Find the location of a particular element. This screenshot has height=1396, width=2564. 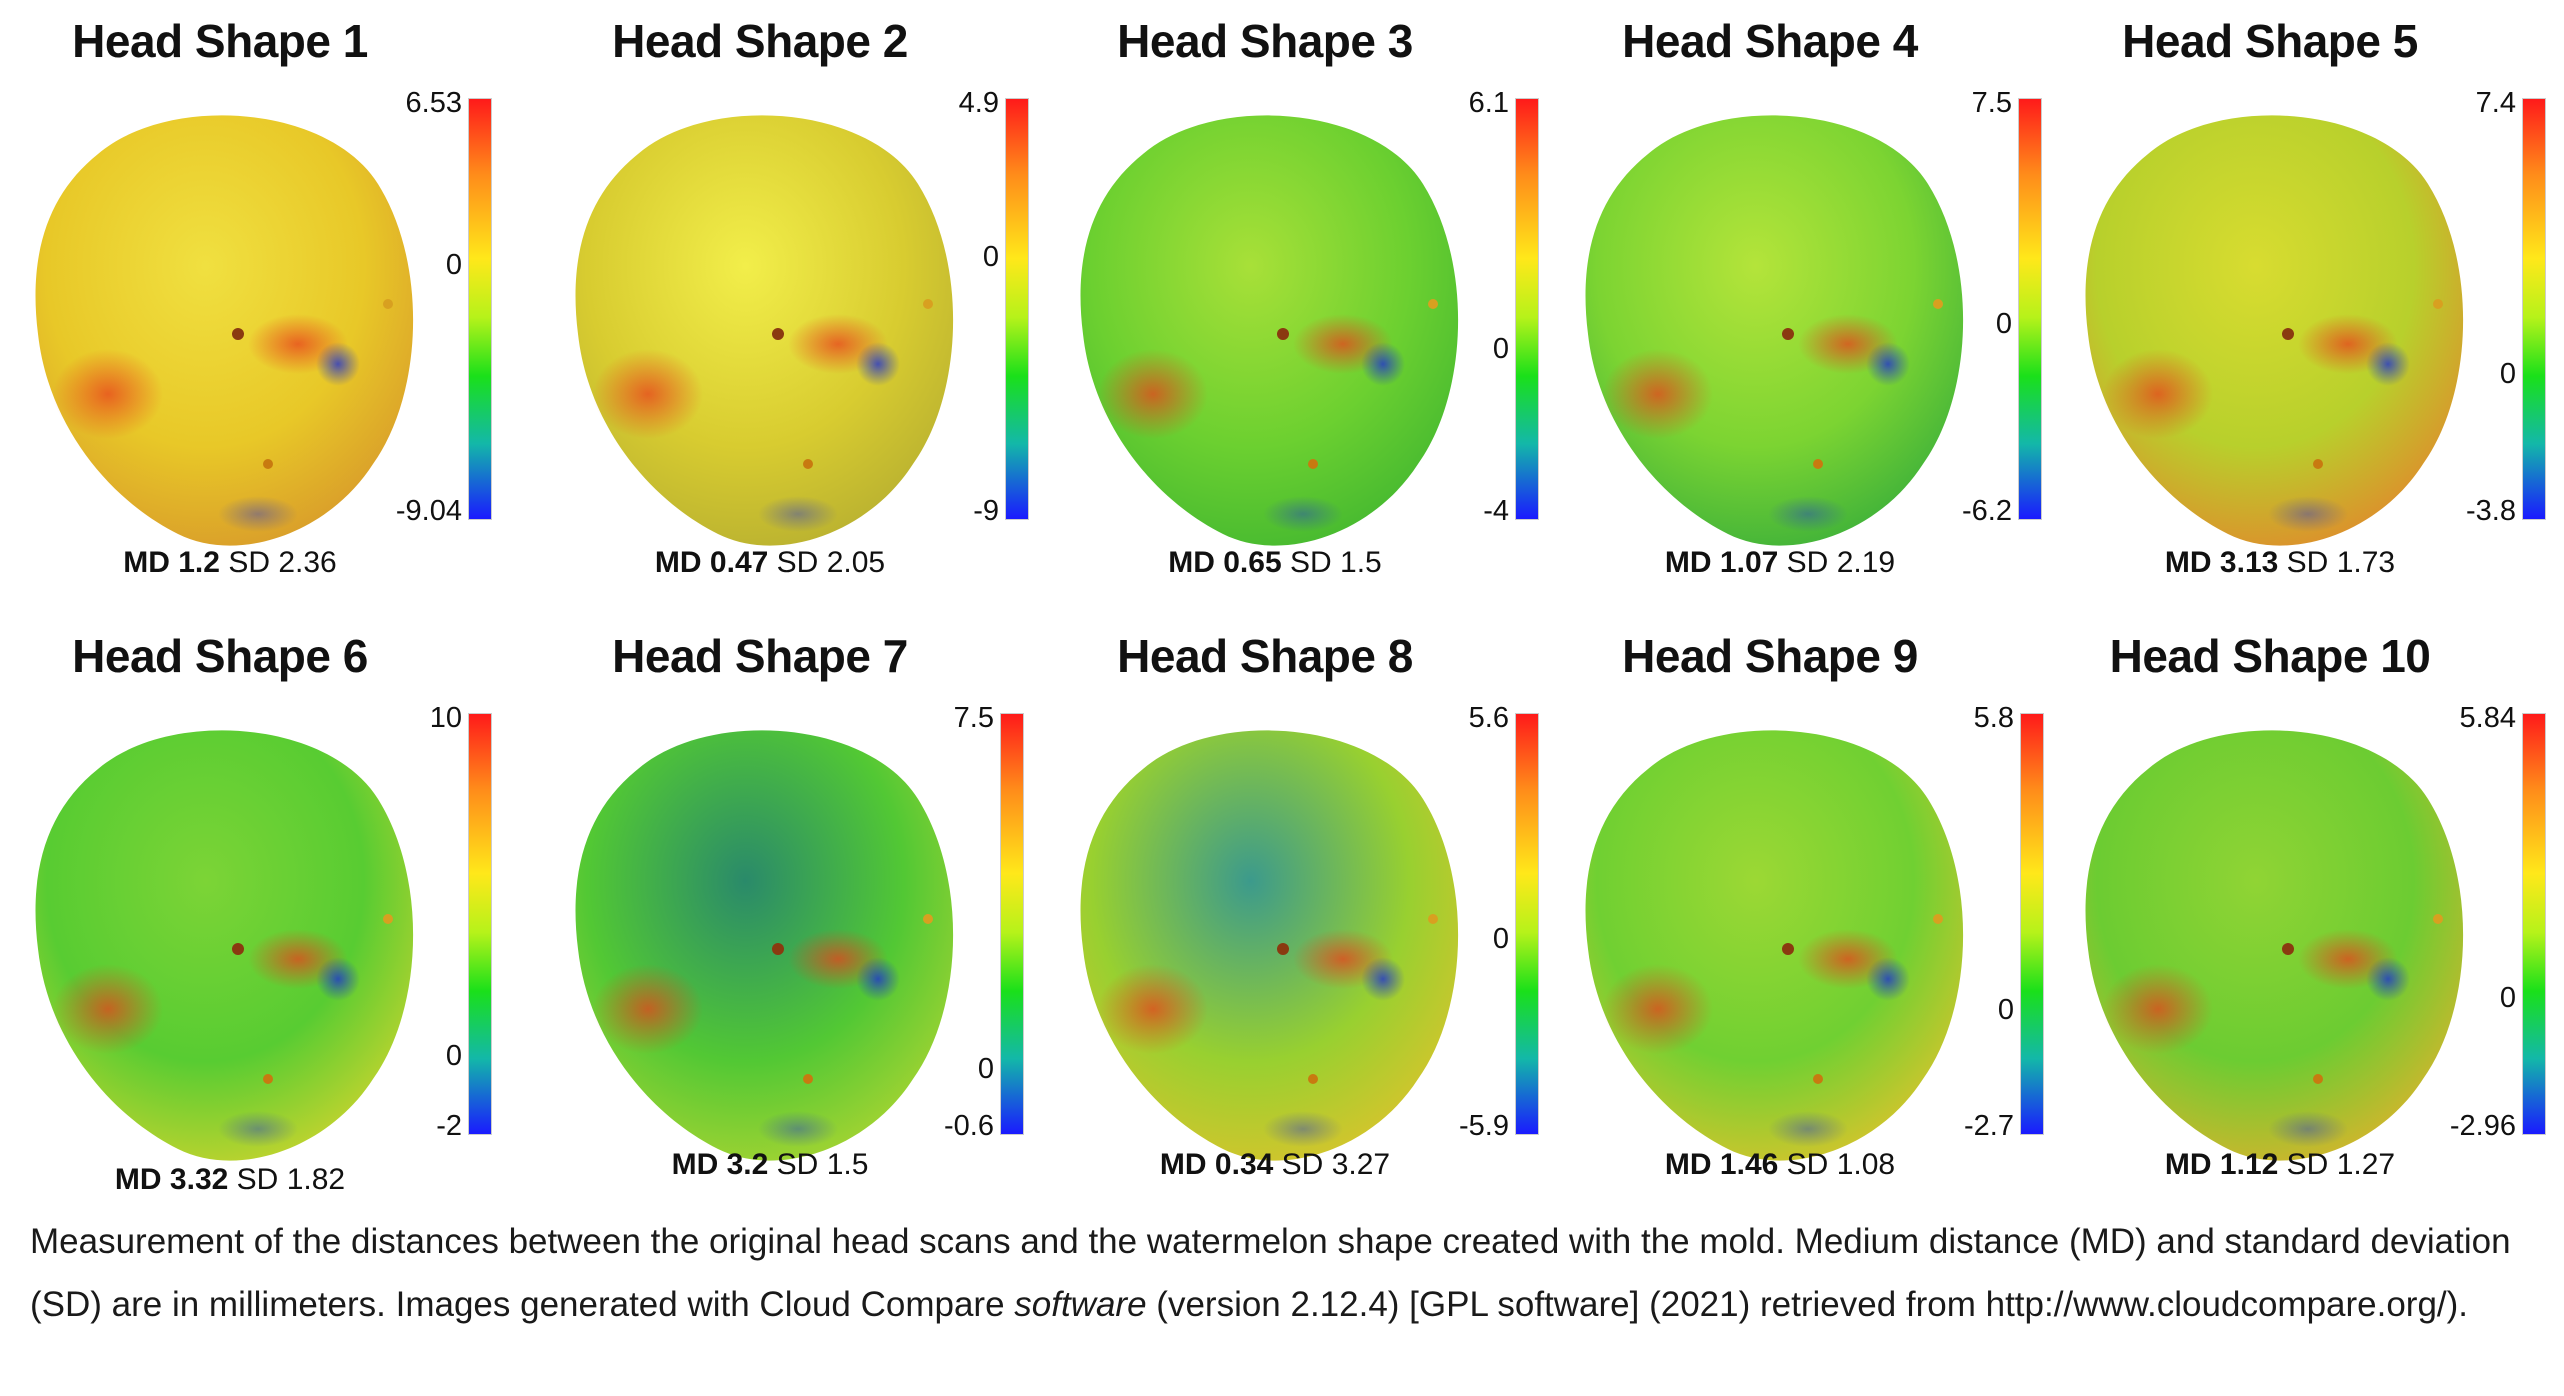

panel-stats: MD 0.34 SD 3.27 is located at coordinates (1275, 1165).